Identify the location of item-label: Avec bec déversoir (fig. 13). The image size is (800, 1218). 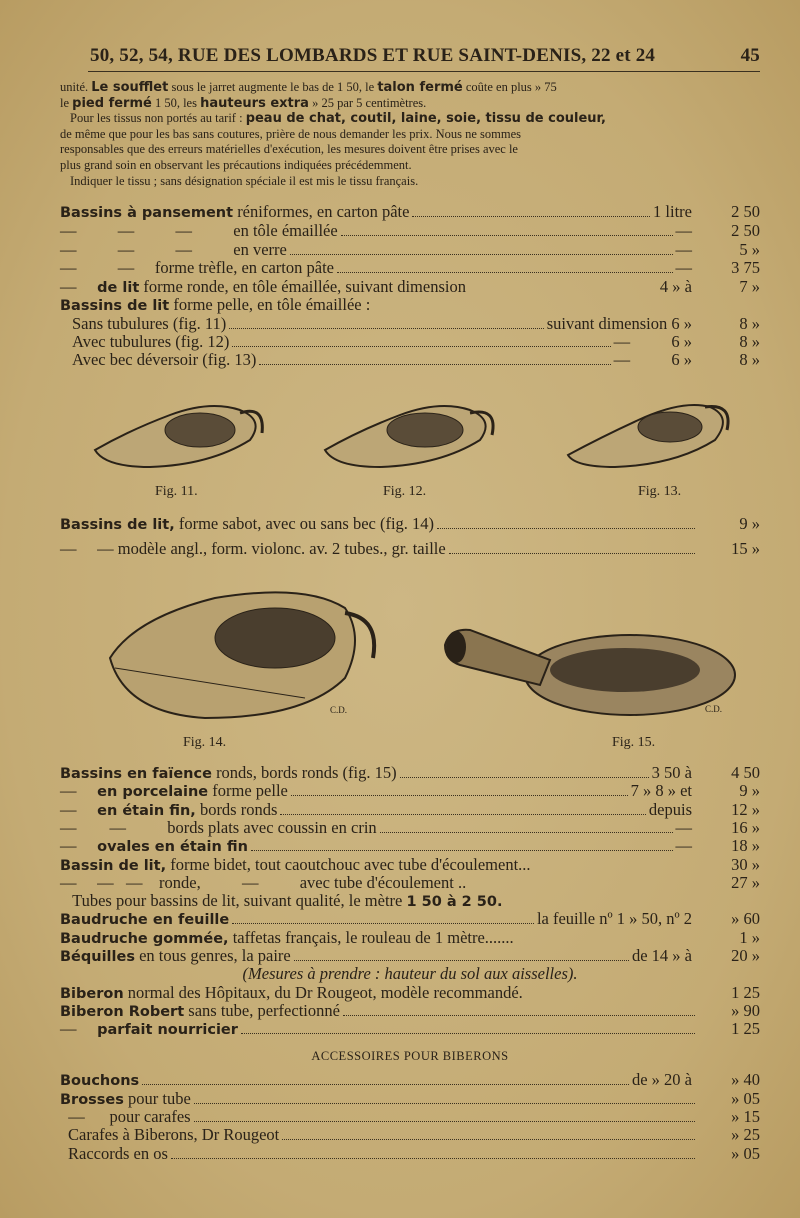
(164, 360).